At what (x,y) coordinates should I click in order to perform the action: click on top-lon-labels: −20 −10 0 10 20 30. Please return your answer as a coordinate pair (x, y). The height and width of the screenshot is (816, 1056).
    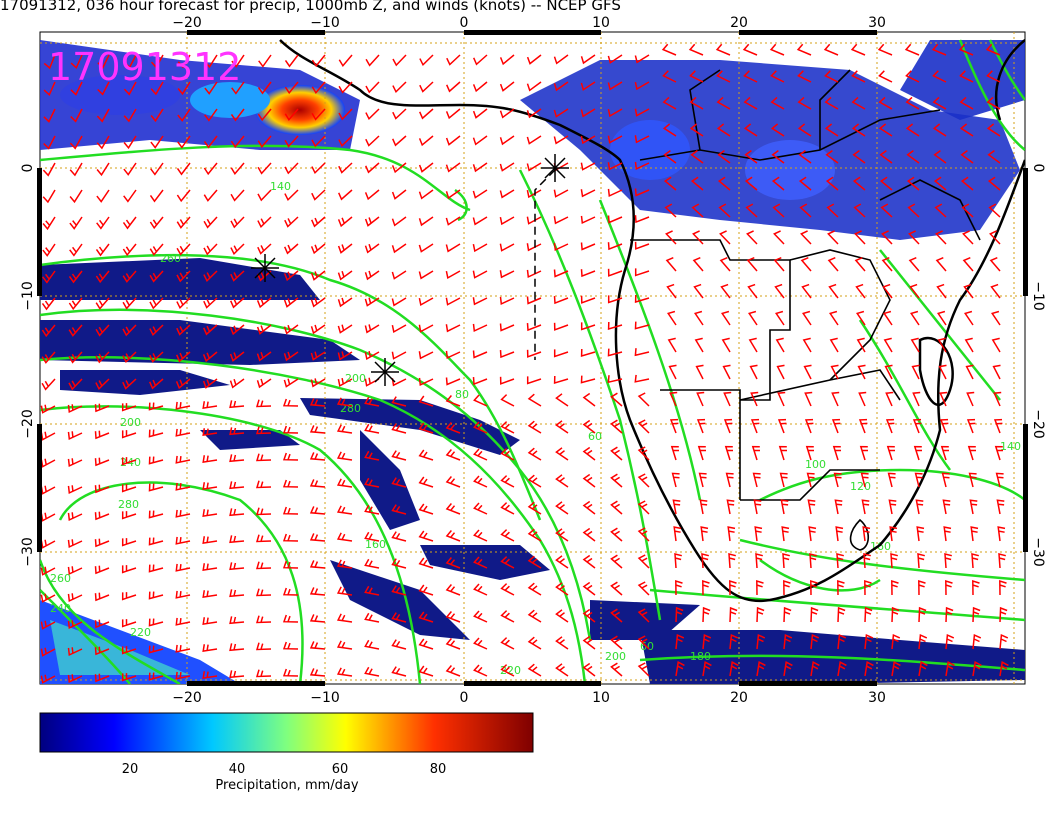
    Looking at the image, I should click on (529, 23).